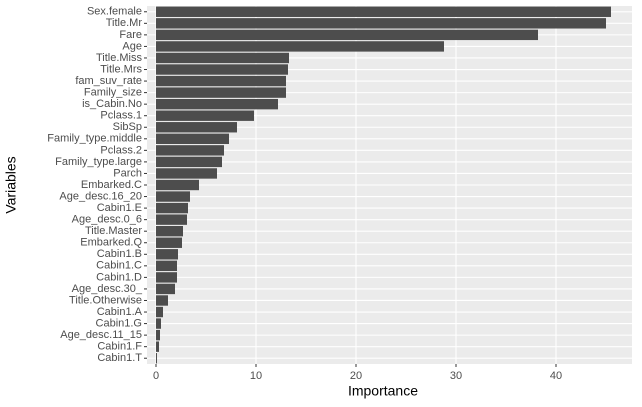 Image resolution: width=642 pixels, height=407 pixels. Describe the element at coordinates (105, 300) in the screenshot. I see `y-tick-label: Title.Otherwise` at that location.